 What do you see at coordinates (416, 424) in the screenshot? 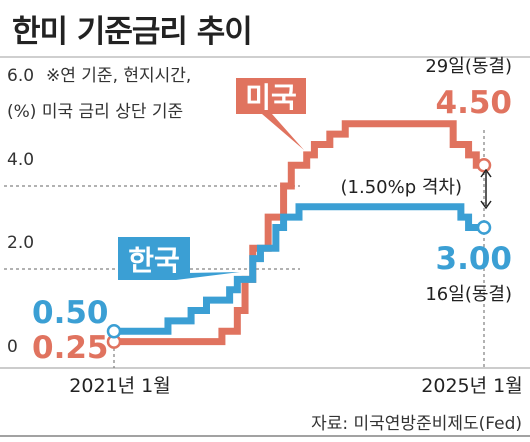
I see `source-note: 자료: 미국연방준비제도(Fed)` at bounding box center [416, 424].